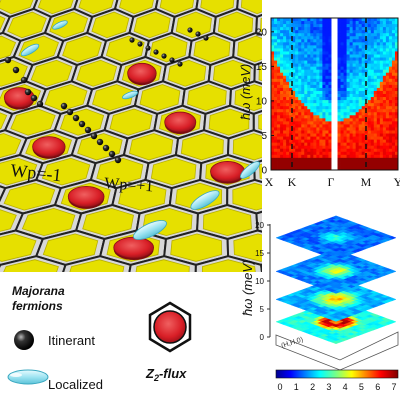 This screenshot has height=400, width=400. What do you see at coordinates (345, 387) in the screenshot?
I see `colorbar-tick: 4` at bounding box center [345, 387].